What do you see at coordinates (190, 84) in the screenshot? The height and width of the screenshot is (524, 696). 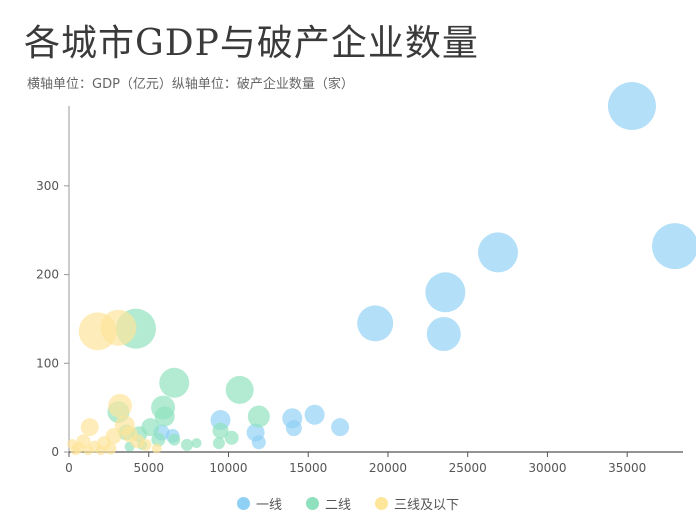 I see `chart-subtitle: 横轴单位：GDP（亿元）纵轴单位：破产企业数量（家）` at bounding box center [190, 84].